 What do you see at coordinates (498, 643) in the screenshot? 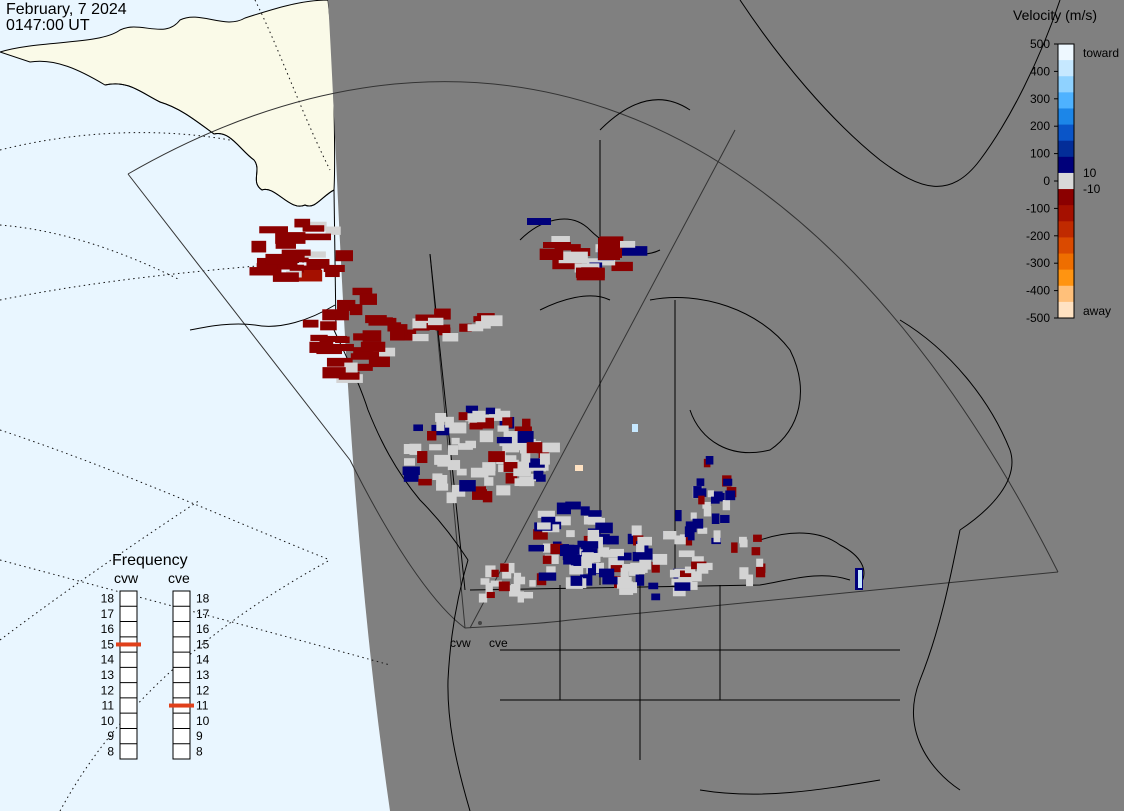
I see `radar-label-cve: cve` at bounding box center [498, 643].